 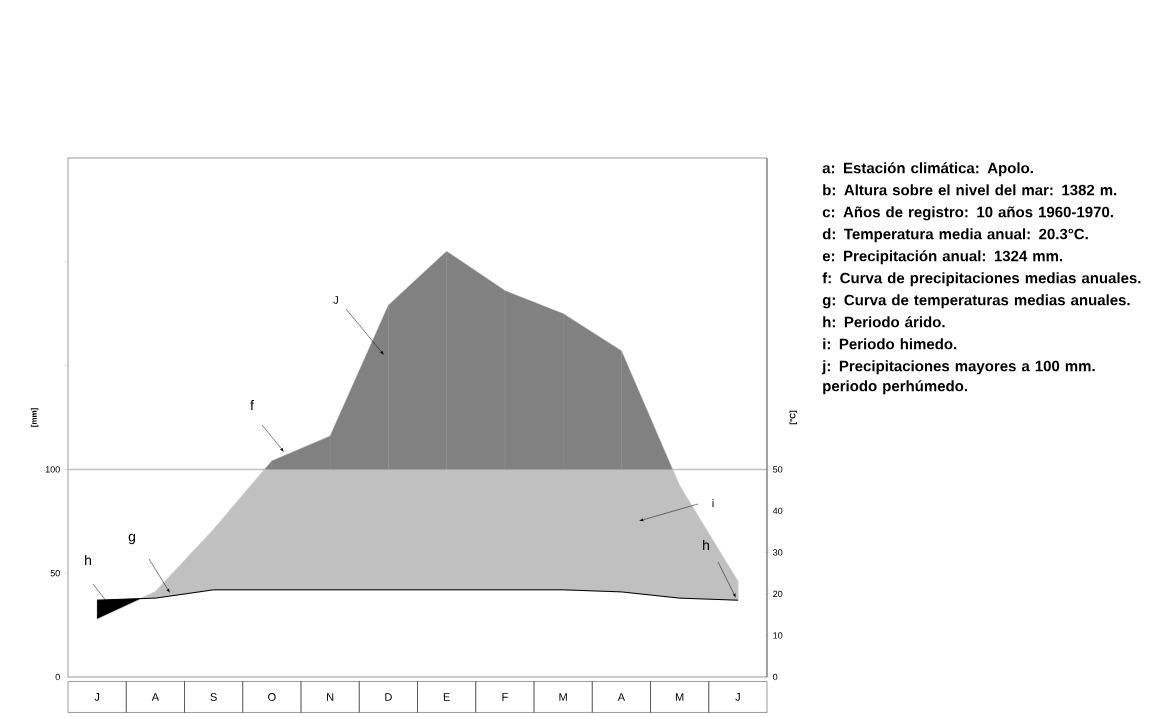 What do you see at coordinates (34, 417) in the screenshot?
I see `y-axis-title: [mm]` at bounding box center [34, 417].